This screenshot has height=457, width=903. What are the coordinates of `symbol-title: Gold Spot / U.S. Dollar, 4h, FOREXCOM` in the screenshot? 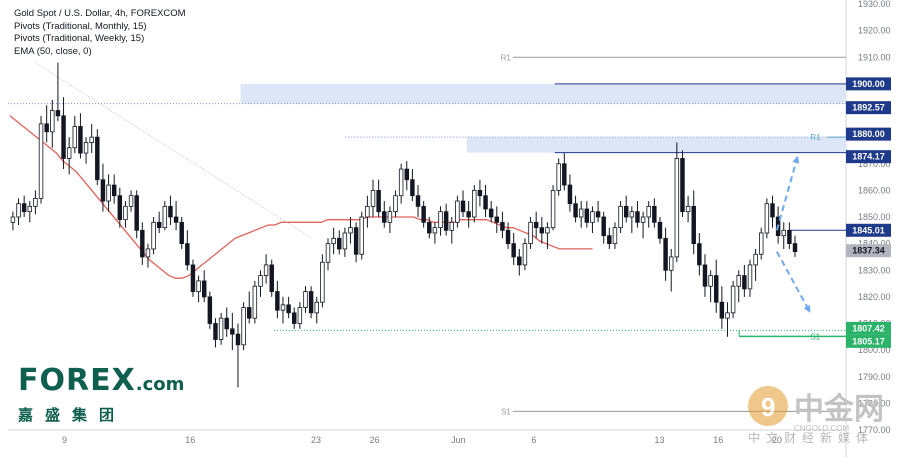 It's located at (100, 13).